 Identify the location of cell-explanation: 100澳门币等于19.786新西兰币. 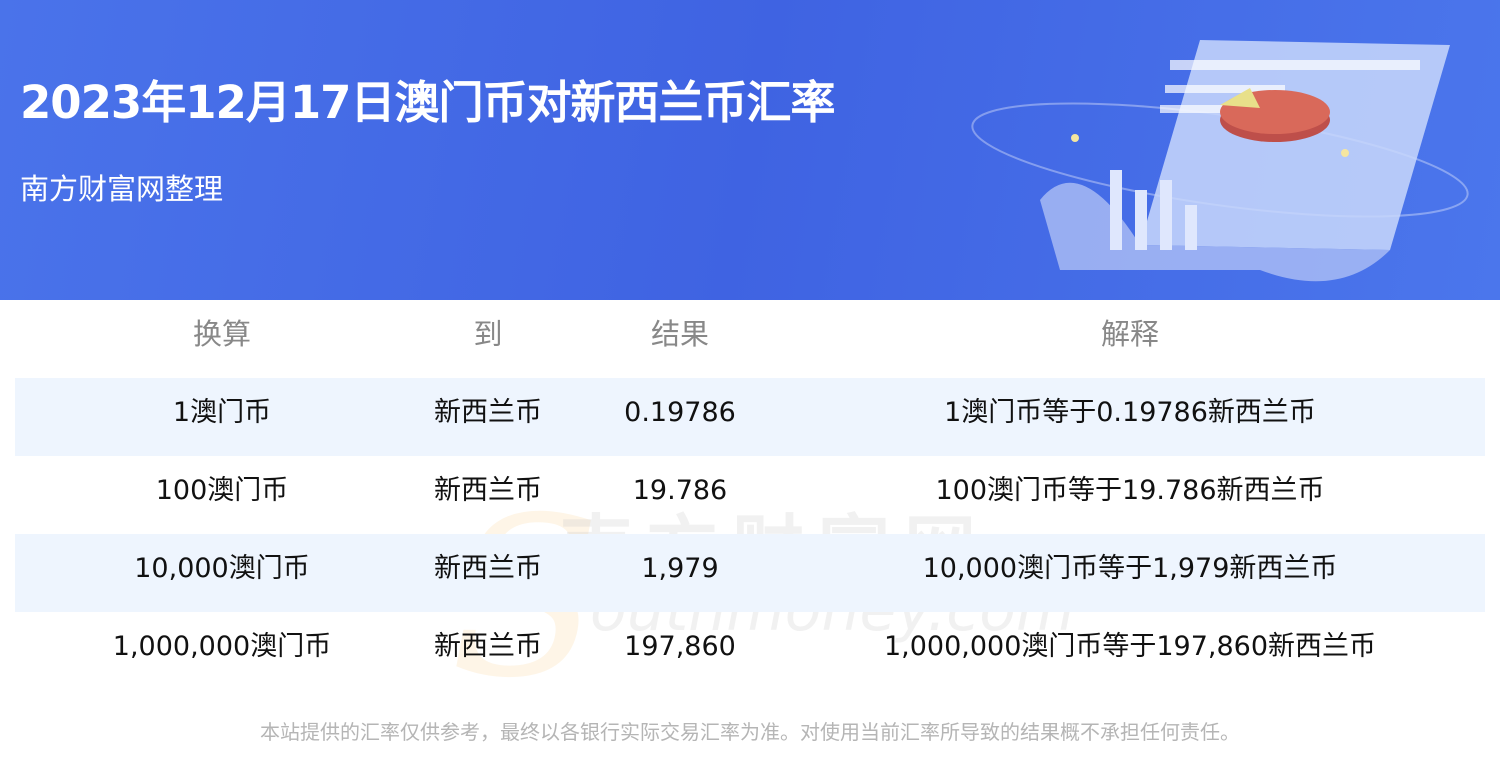
(1130, 490).